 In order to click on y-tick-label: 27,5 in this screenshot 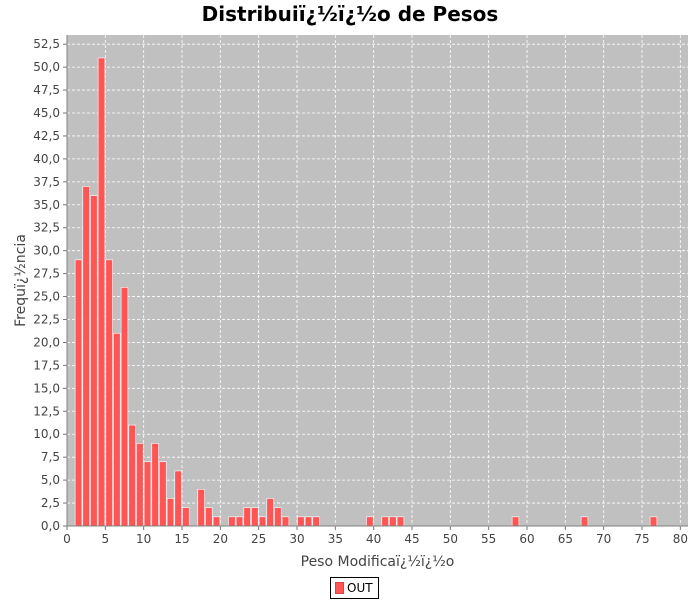, I will do `click(46, 274)`.